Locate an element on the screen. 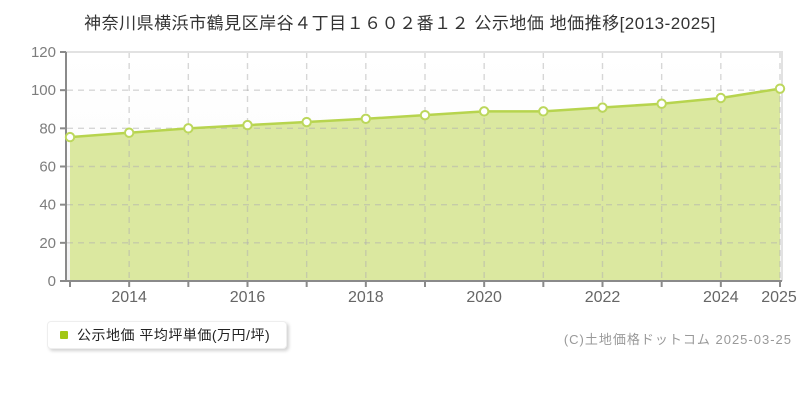  x-tick-label-2024: 2024 is located at coordinates (721, 297).